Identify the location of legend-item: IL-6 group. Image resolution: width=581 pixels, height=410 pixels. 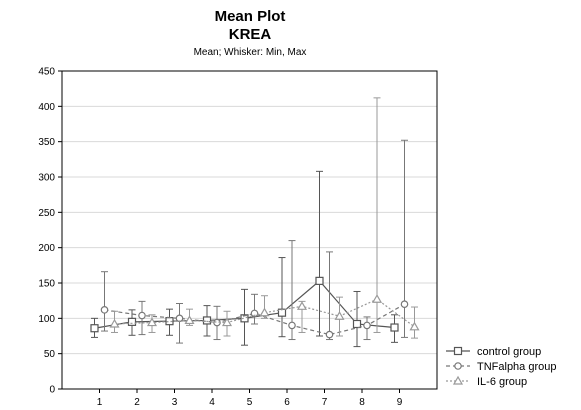
(486, 381).